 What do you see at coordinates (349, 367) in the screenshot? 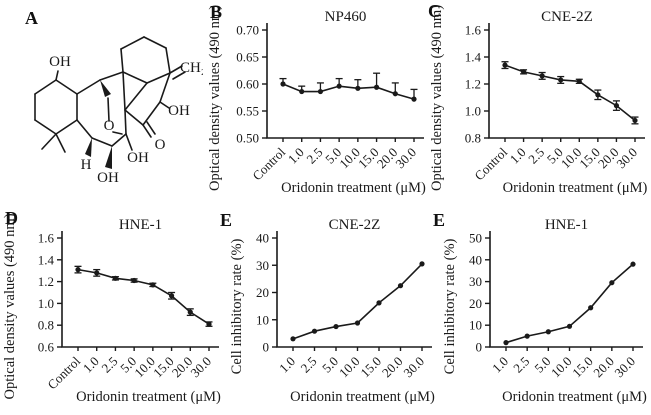
I see `x-tick-label: 10.0` at bounding box center [349, 367].